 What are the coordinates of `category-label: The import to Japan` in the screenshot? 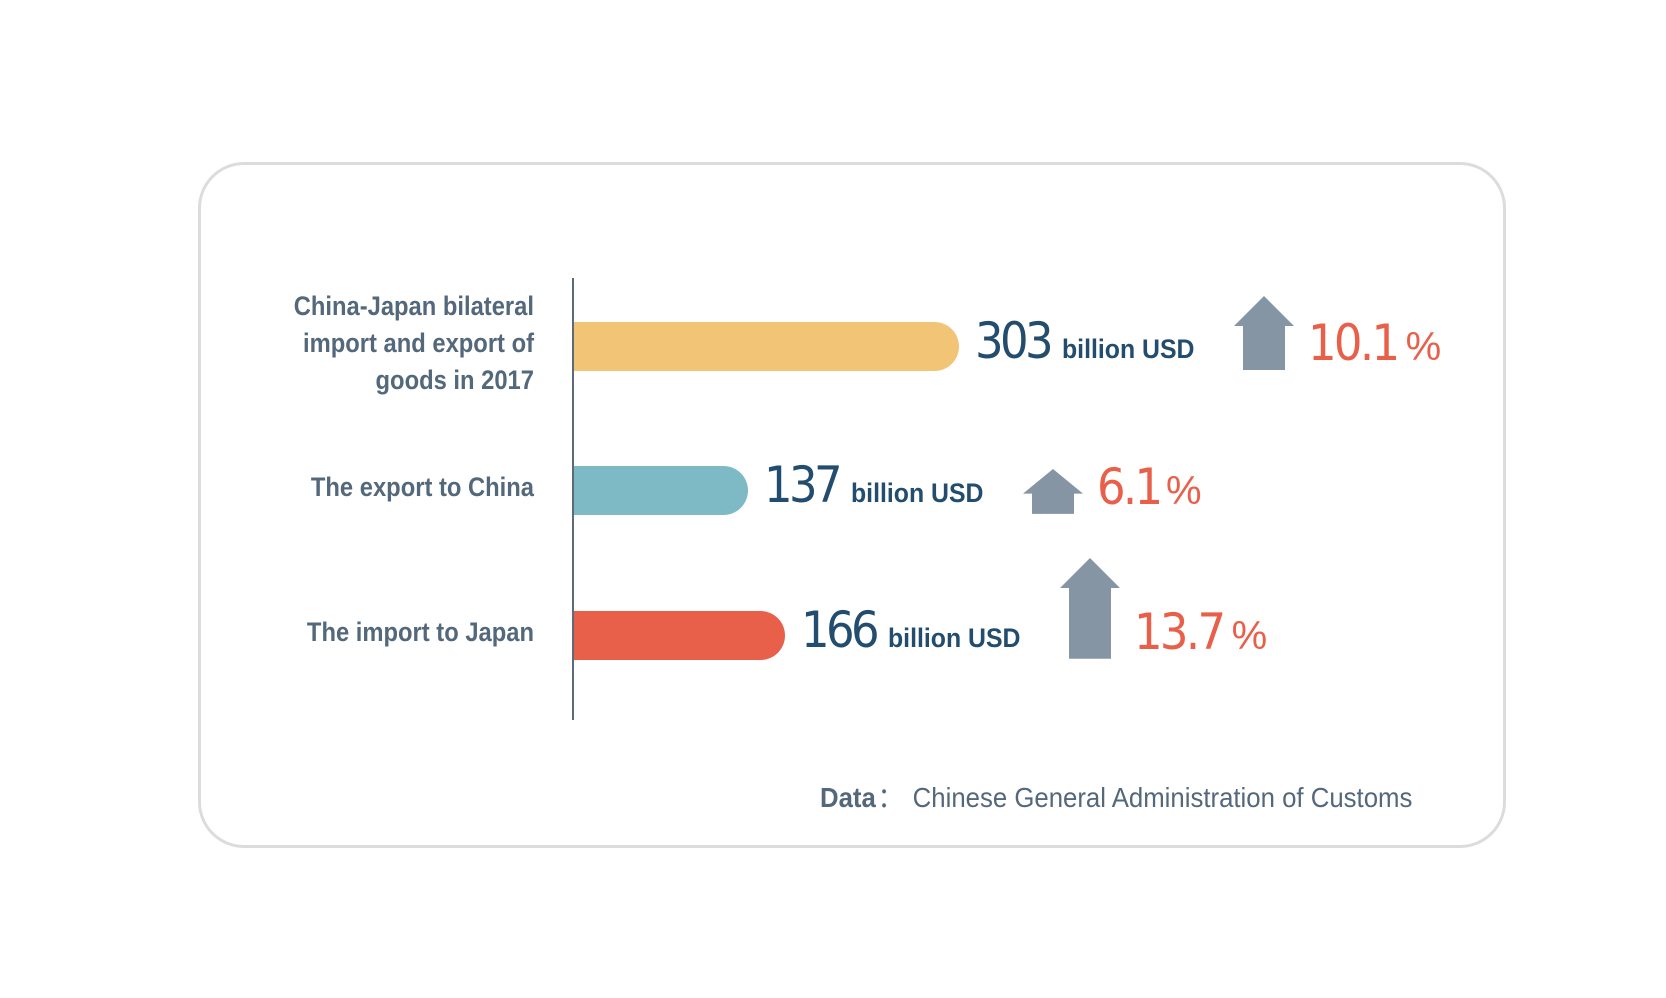 It's located at (393, 632).